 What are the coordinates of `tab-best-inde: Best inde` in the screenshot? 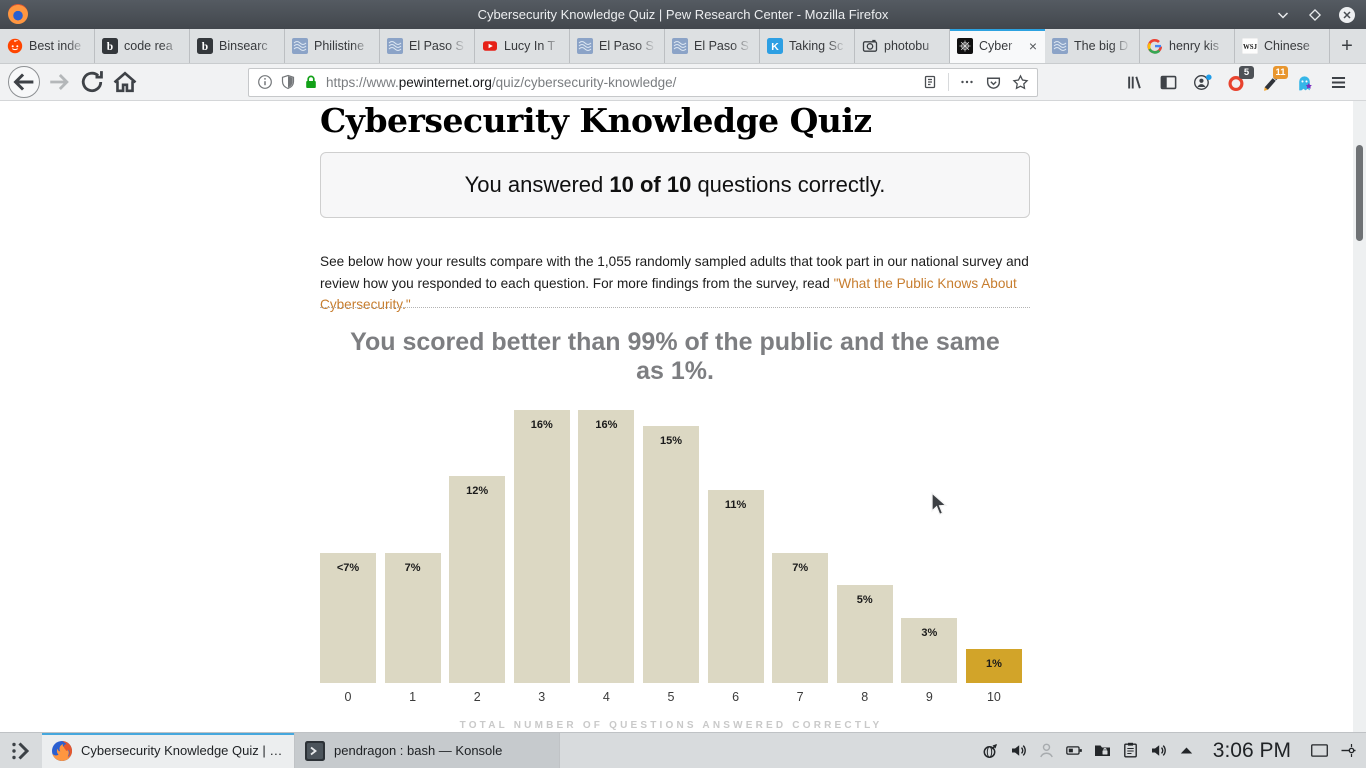 It's located at (47, 46).